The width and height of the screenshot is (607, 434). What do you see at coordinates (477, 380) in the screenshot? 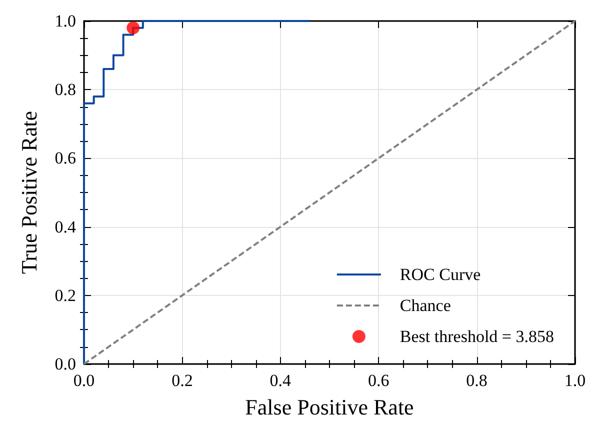
I see `x-tick-label: 0.8` at bounding box center [477, 380].